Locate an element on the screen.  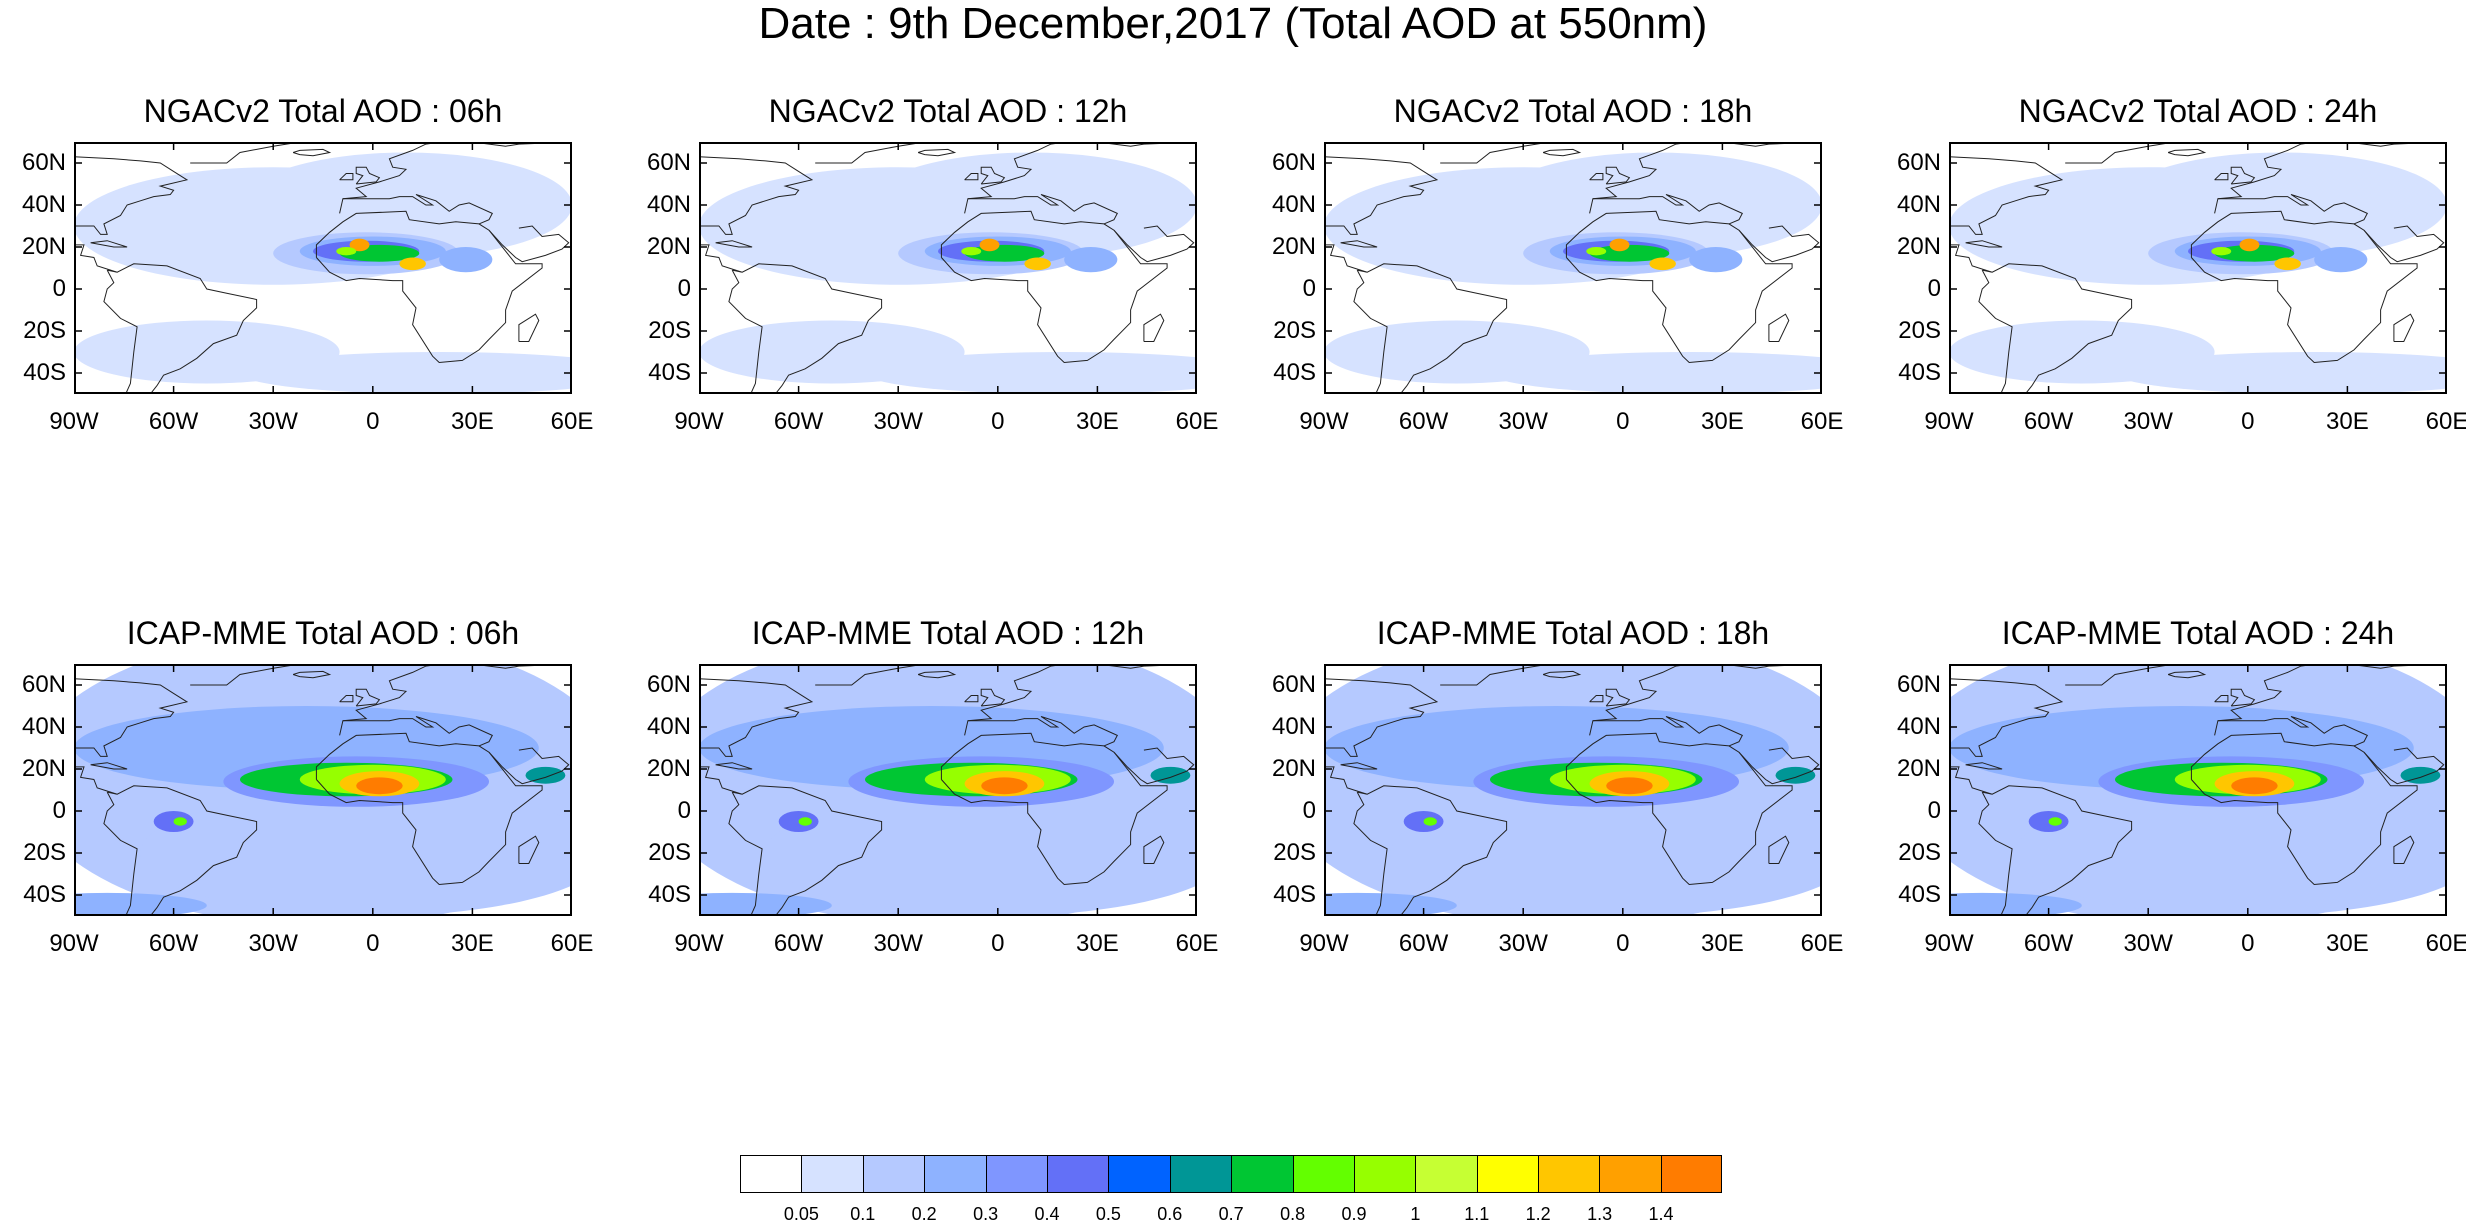
aod-field is located at coordinates (323, 268).